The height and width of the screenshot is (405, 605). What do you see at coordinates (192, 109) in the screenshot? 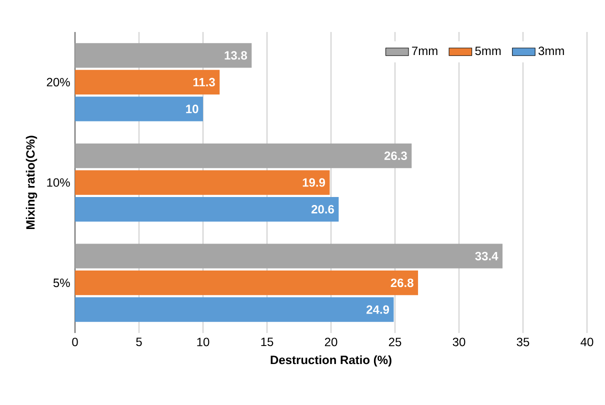
I see `data-label: 10` at bounding box center [192, 109].